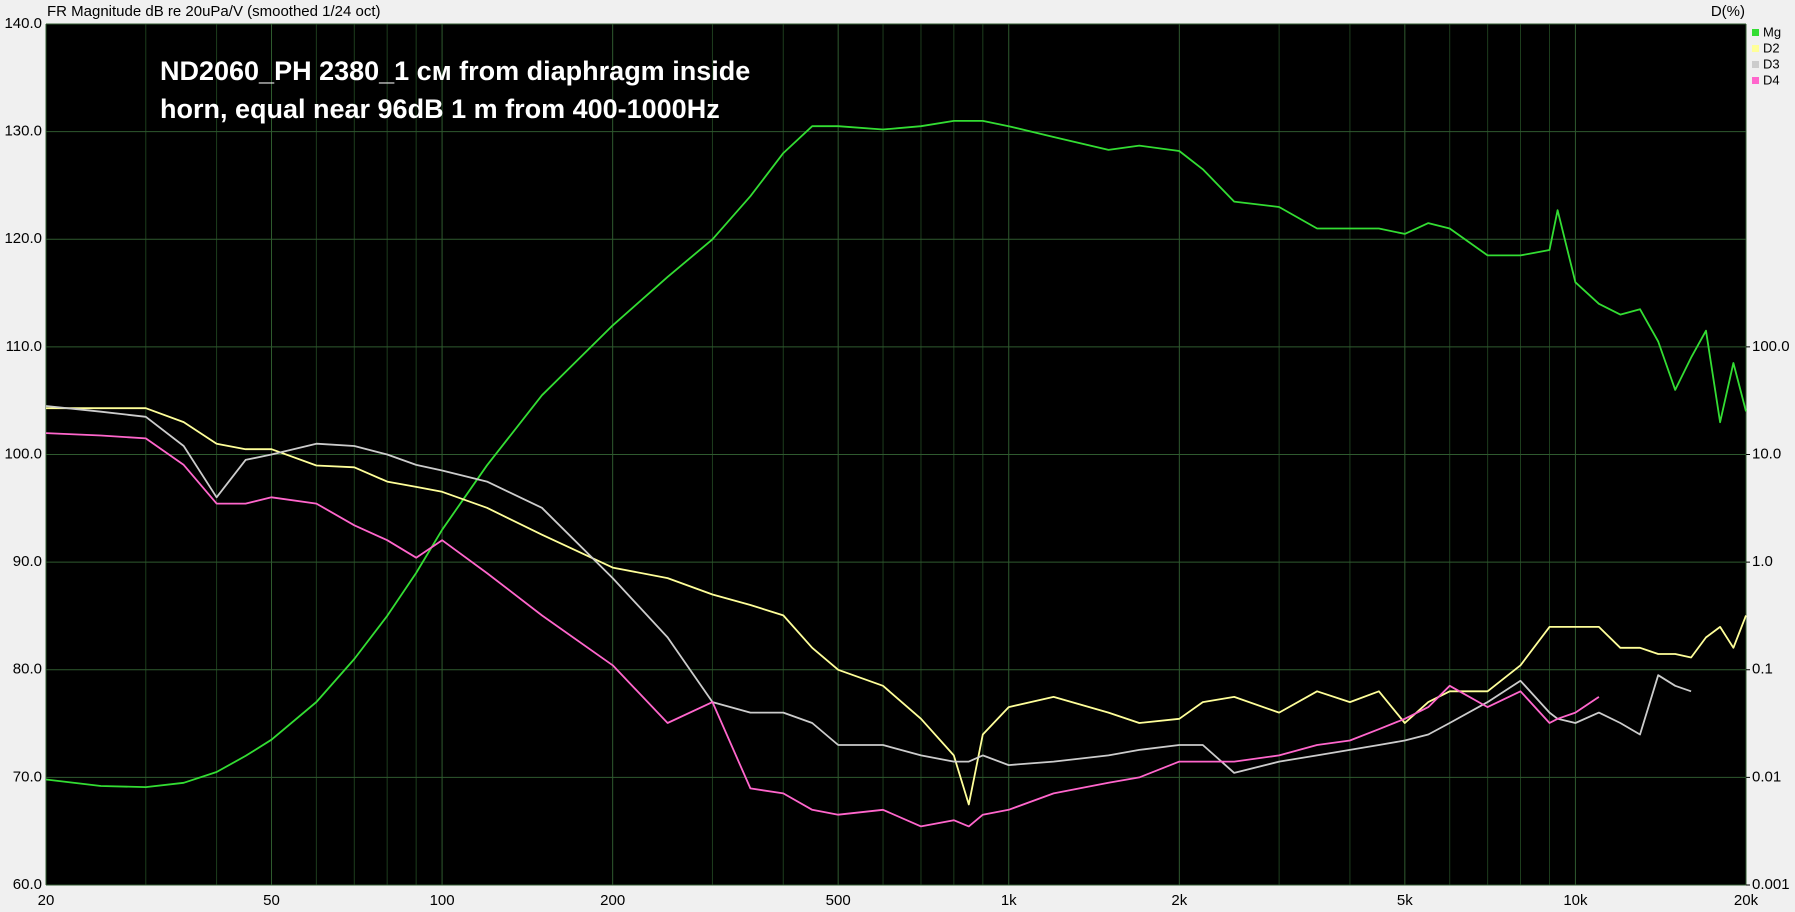 The height and width of the screenshot is (912, 1795). What do you see at coordinates (1772, 31) in the screenshot?
I see `legend-label: Mg` at bounding box center [1772, 31].